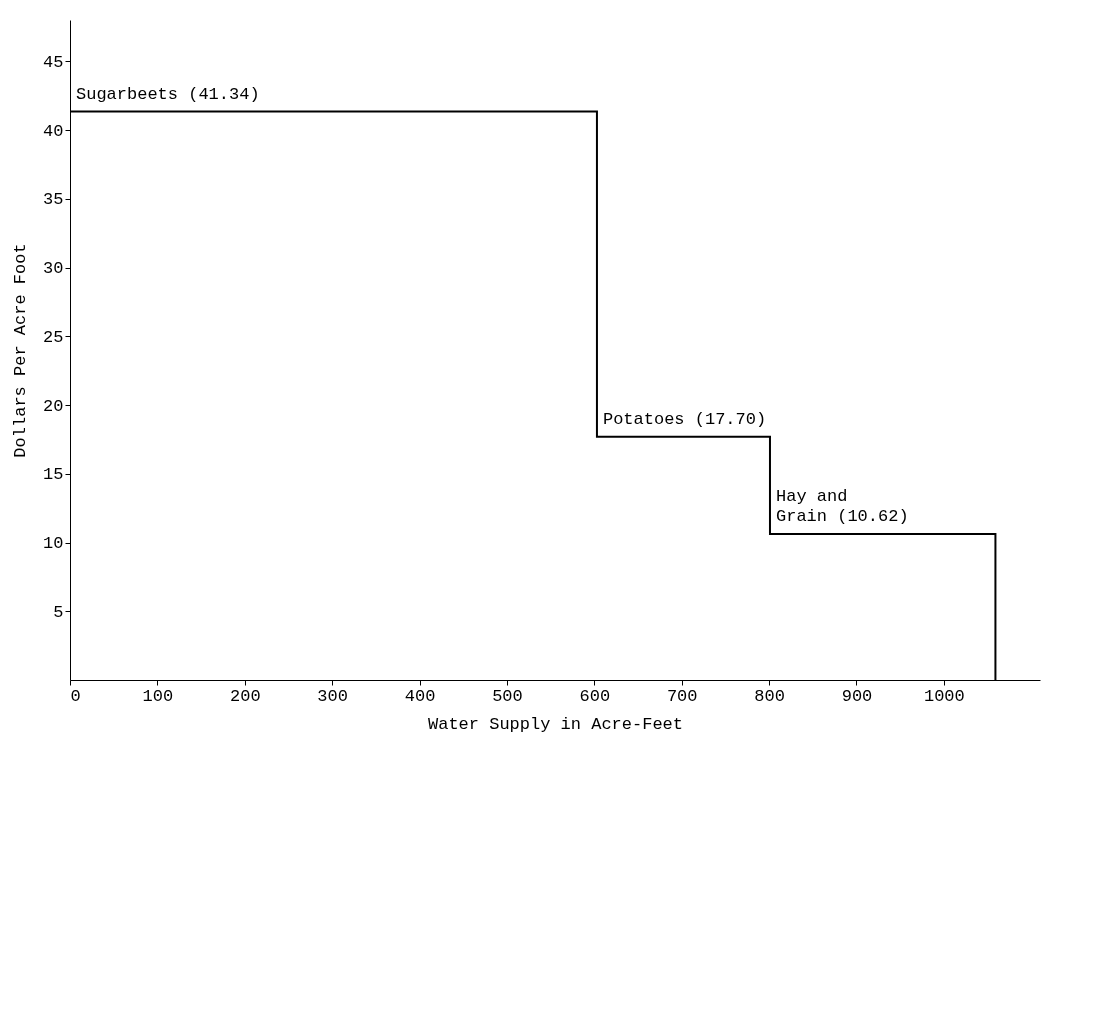 The height and width of the screenshot is (1014, 1101). I want to click on x-axis-title: Water Supply in Acre-Feet, so click(555, 724).